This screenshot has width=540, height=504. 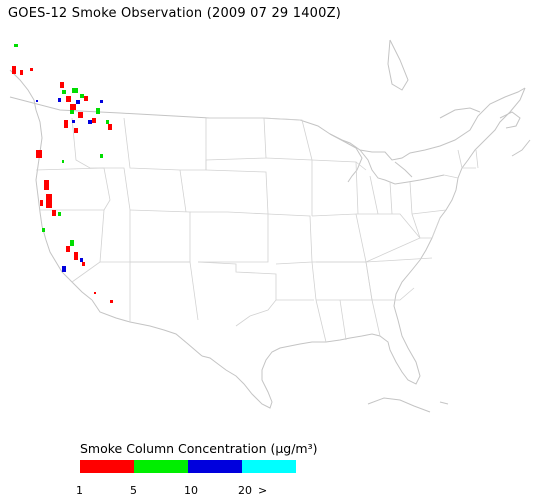 What do you see at coordinates (191, 490) in the screenshot?
I see `legend-tick-label: 10` at bounding box center [191, 490].